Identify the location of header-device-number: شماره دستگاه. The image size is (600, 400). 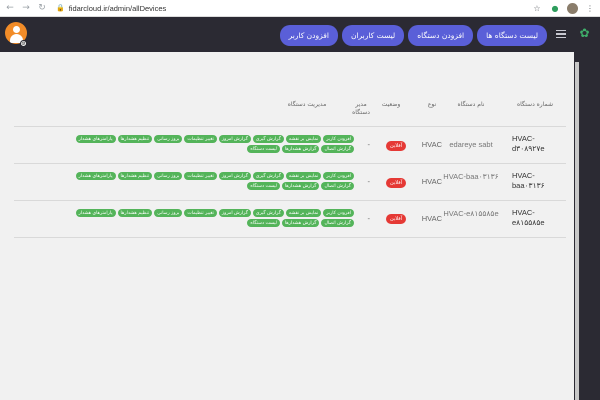
(535, 104).